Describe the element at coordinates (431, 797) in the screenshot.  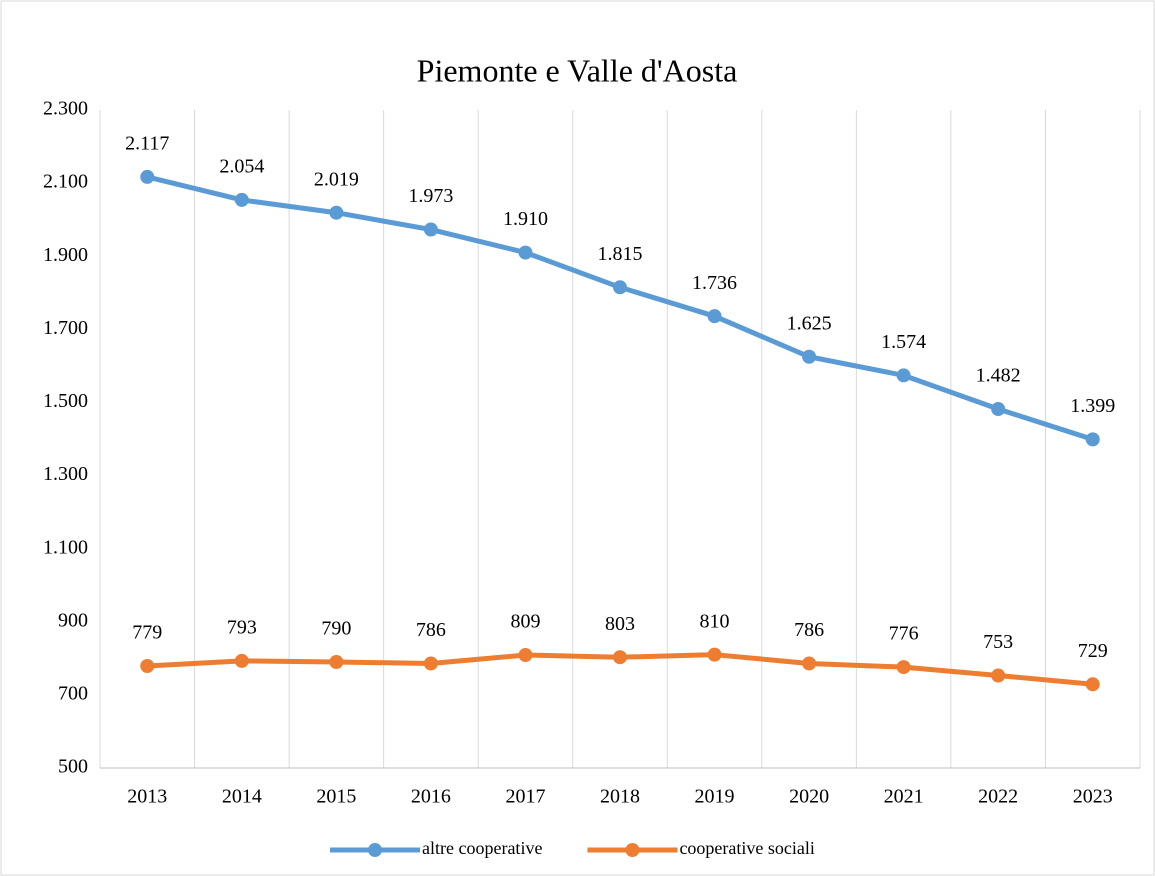
I see `x-tick-label: 2016` at that location.